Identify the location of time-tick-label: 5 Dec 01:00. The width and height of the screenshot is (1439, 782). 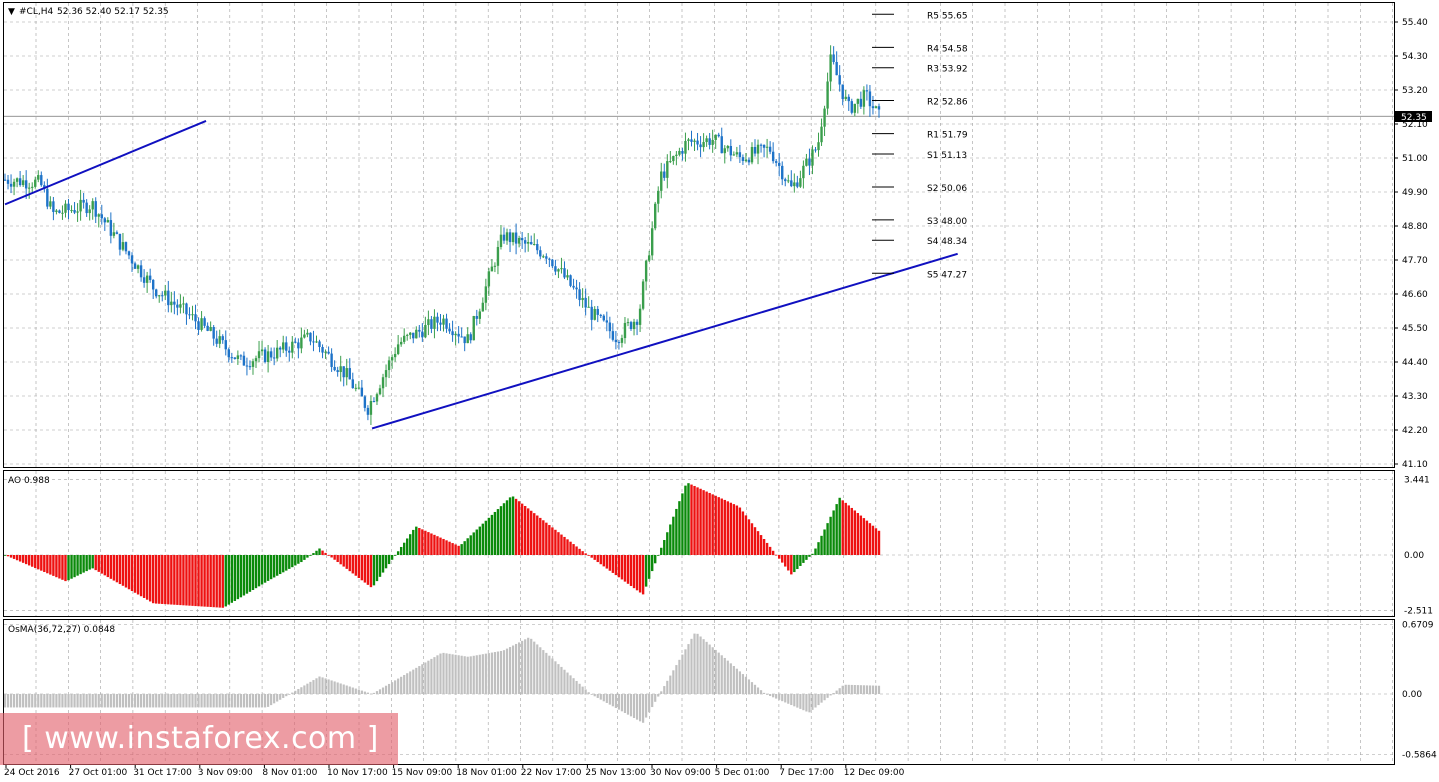
(742, 773).